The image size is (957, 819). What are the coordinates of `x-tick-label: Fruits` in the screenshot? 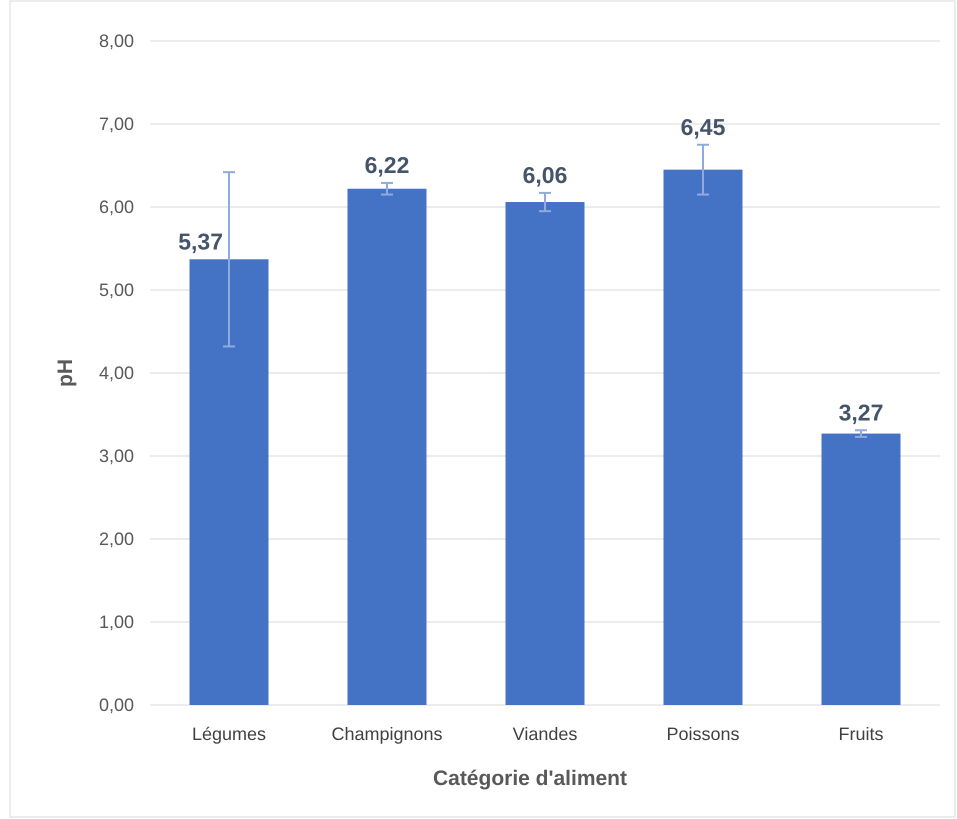 It's located at (861, 734).